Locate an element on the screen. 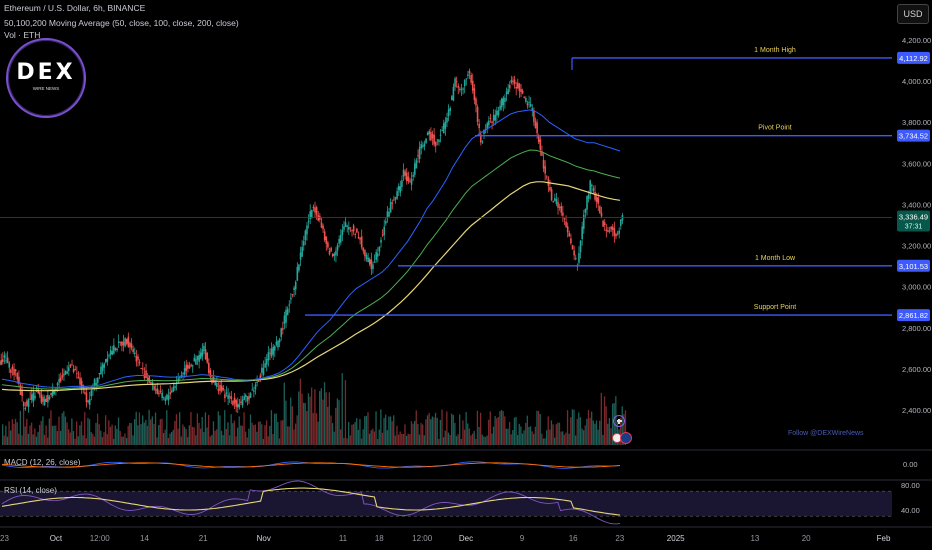 This screenshot has height=550, width=932. watermark-text: Follow @DEXWireNews is located at coordinates (826, 433).